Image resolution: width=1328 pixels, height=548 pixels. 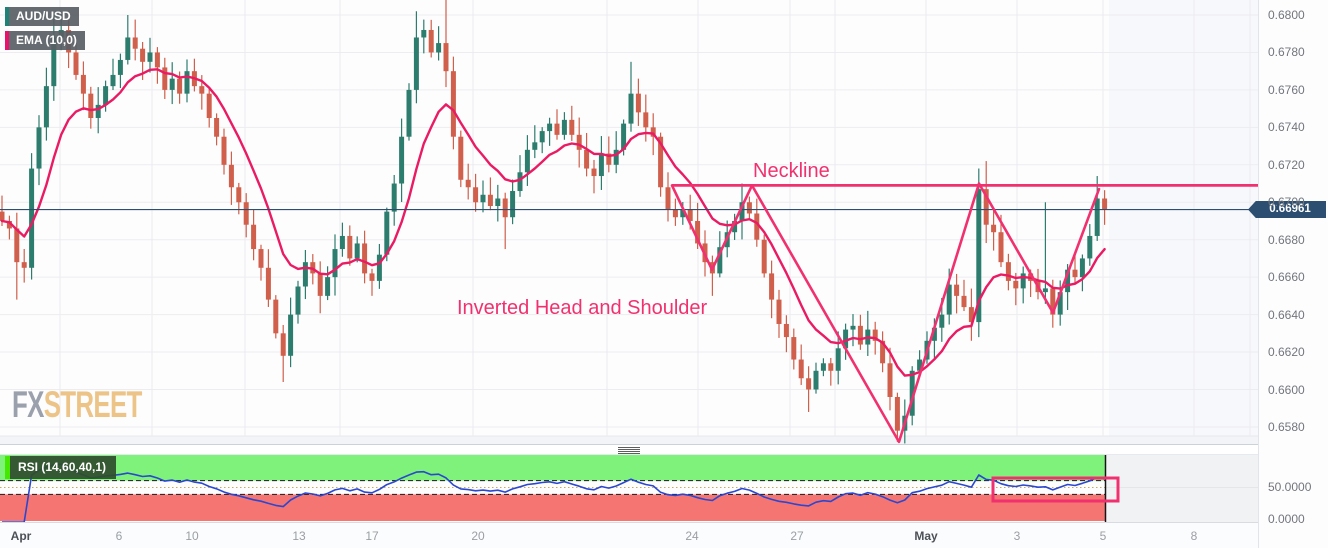 I want to click on panel-resize-handle-icon, so click(x=629, y=450).